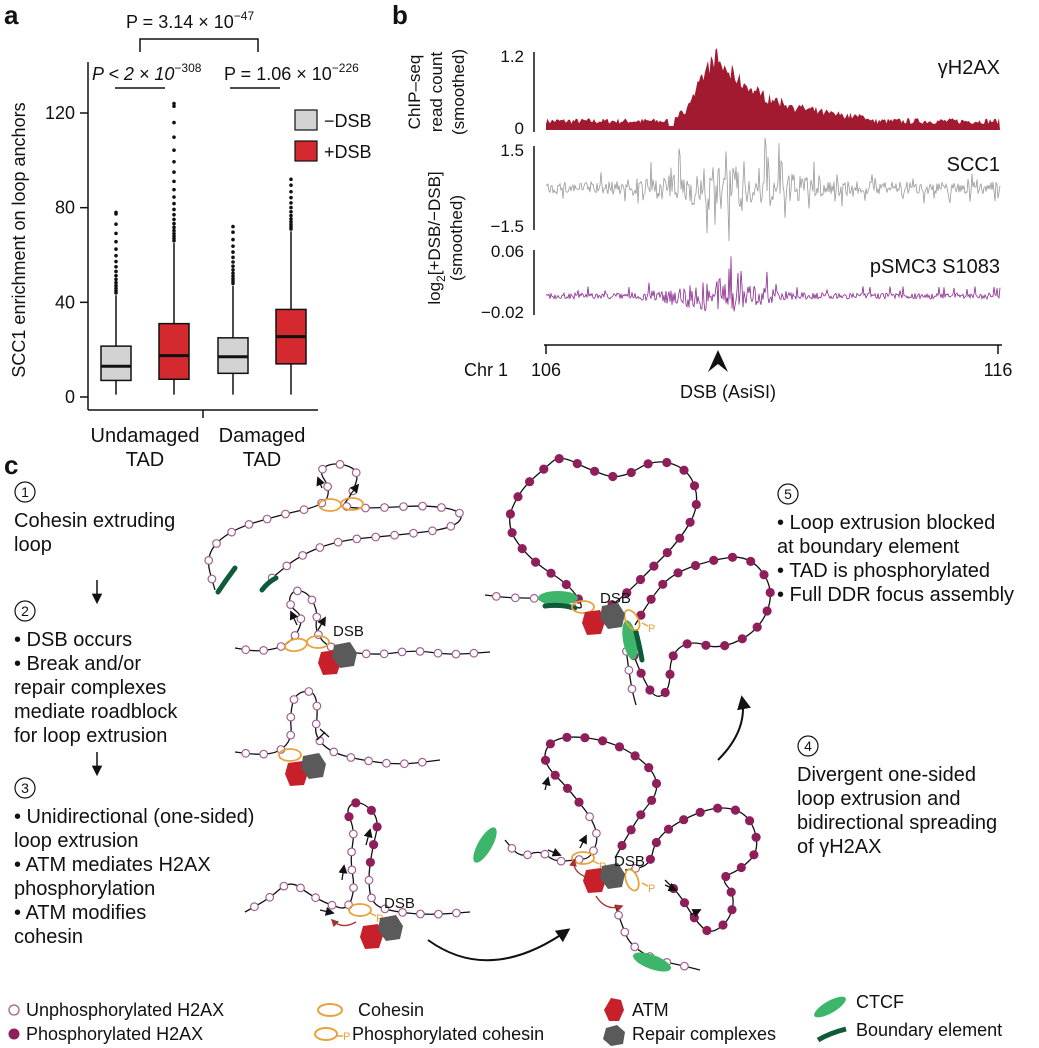  Describe the element at coordinates (657, 937) in the screenshot. I see `chain-step4-tail` at that location.